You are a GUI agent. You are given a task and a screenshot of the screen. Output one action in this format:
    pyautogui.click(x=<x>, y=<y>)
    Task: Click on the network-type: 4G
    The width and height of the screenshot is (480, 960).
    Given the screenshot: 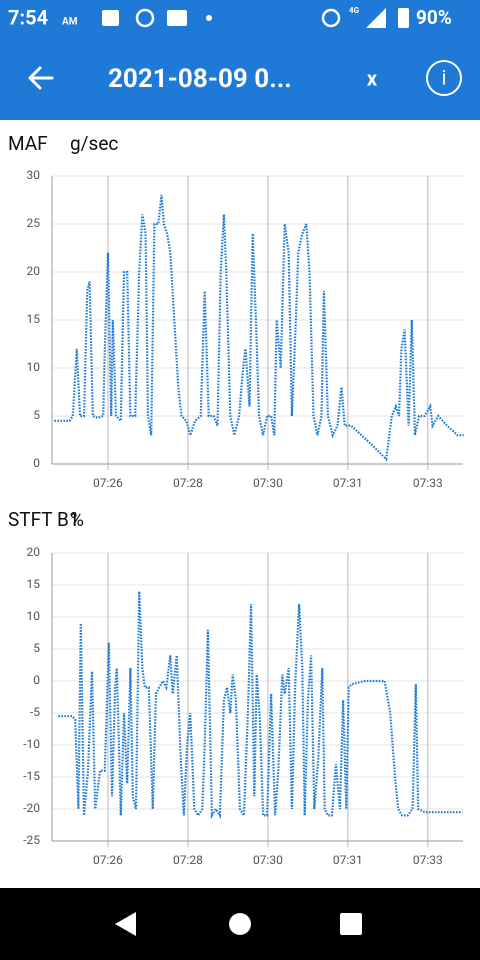 What is the action you would take?
    pyautogui.click(x=354, y=10)
    